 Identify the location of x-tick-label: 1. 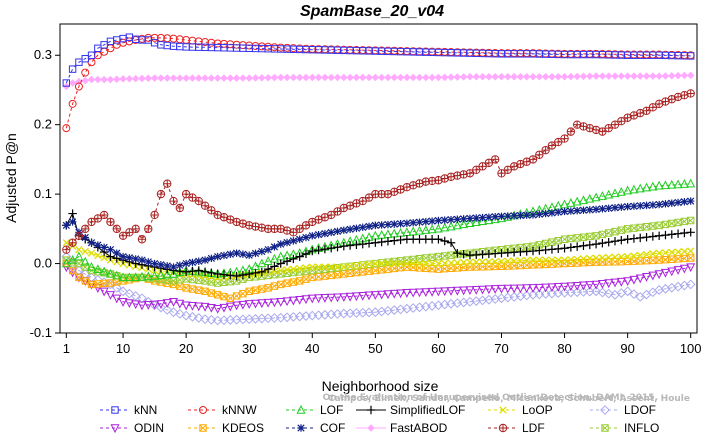
(66, 348).